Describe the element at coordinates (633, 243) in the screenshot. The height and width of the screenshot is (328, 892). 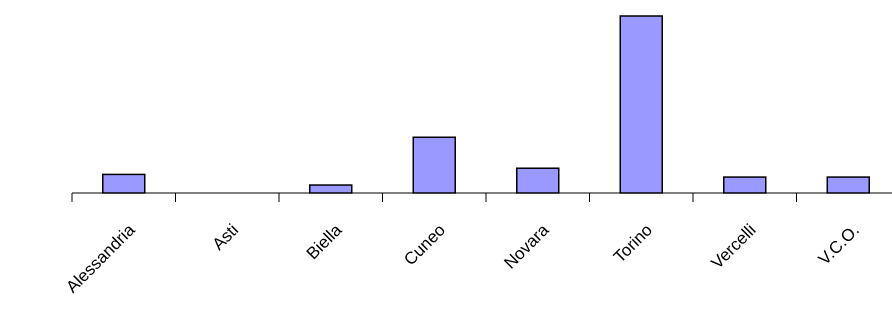
I see `x-tick-label: Torino` at that location.